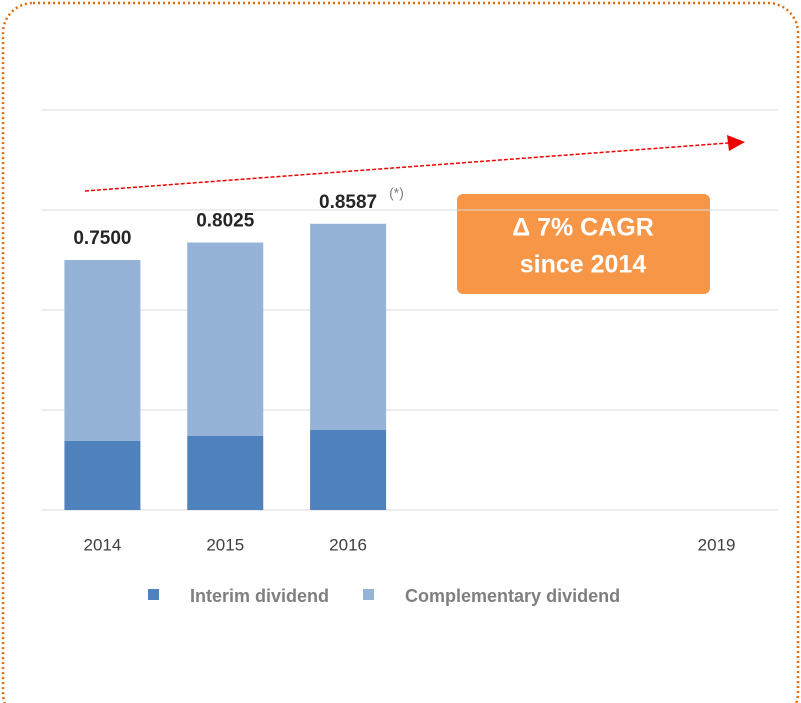  I want to click on total-label: 0.8025, so click(225, 221).